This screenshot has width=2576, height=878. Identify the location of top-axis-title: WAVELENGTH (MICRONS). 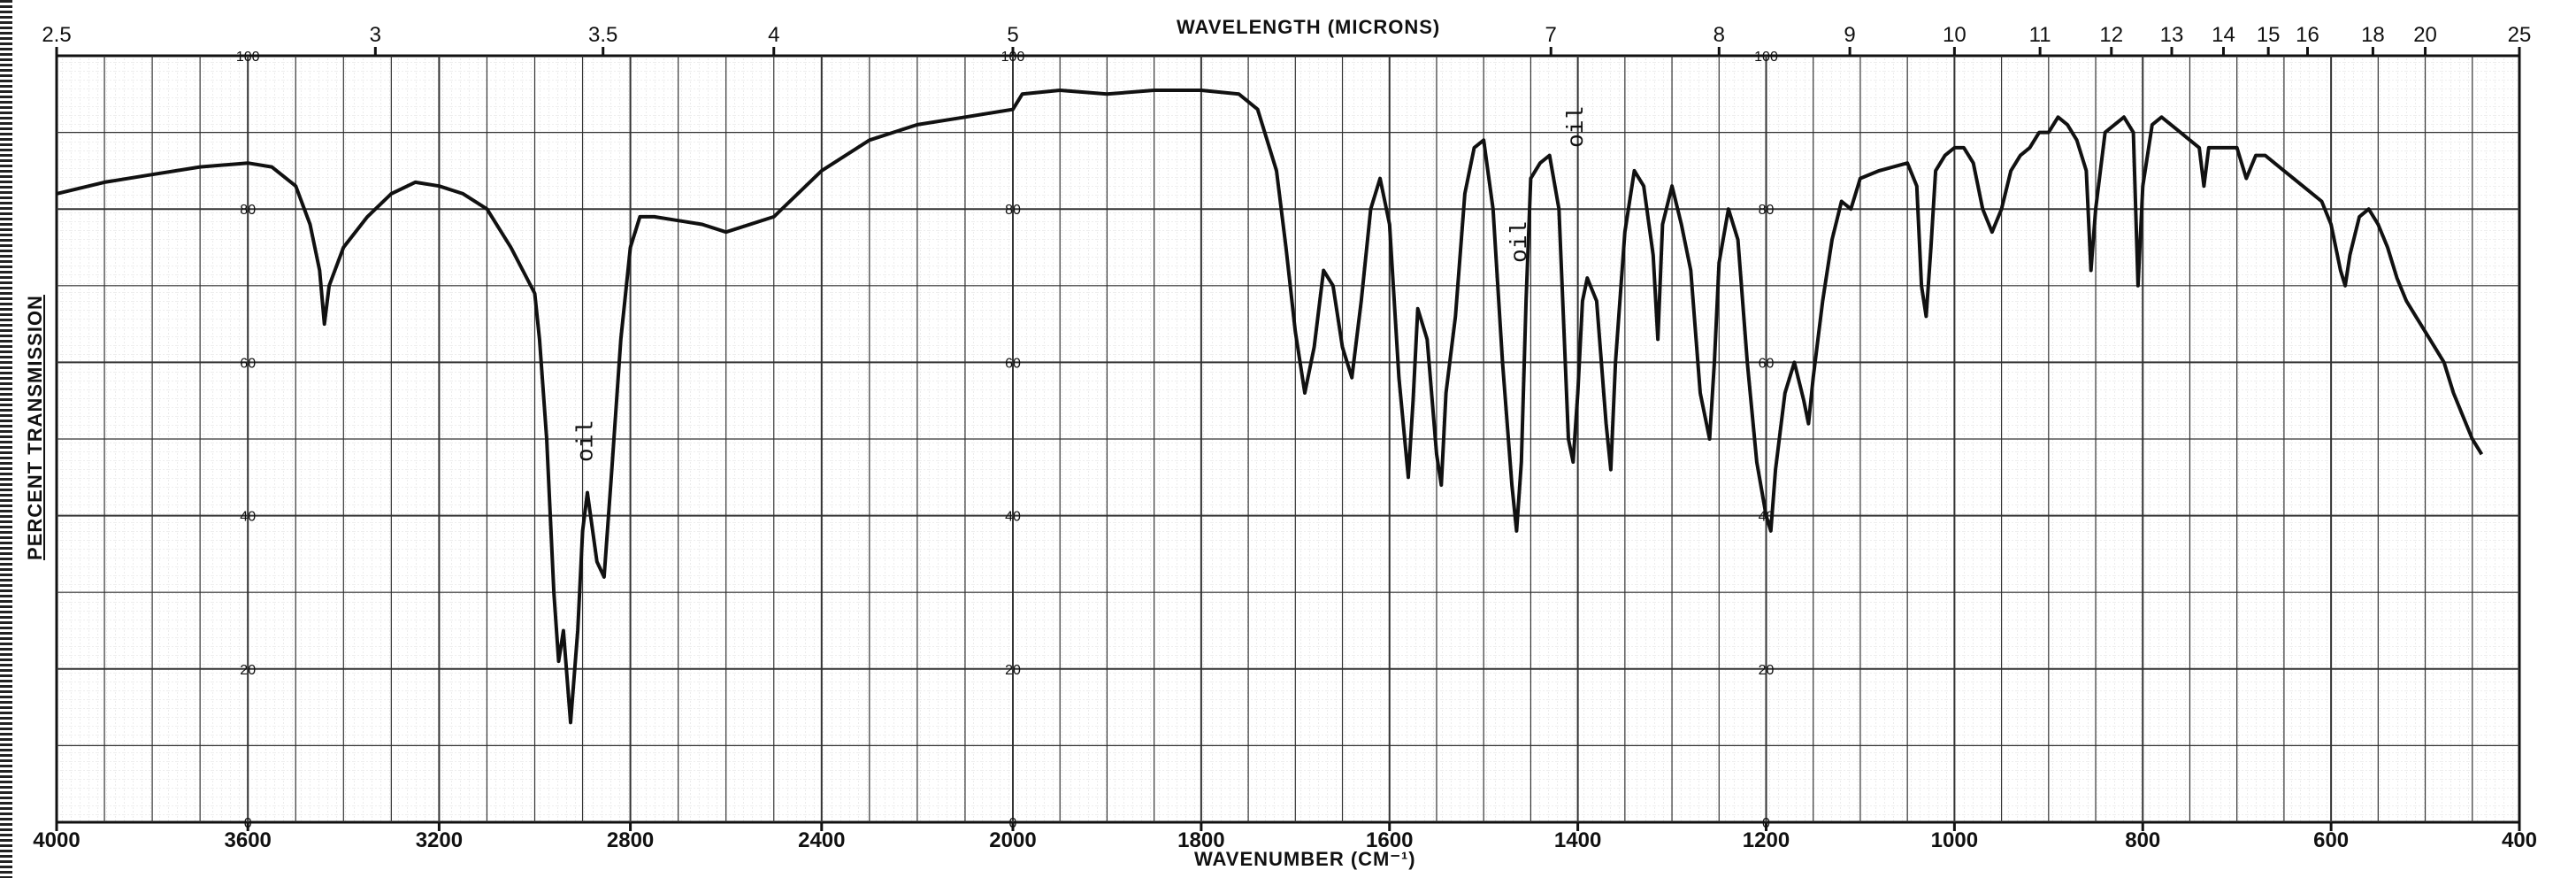
(1309, 27).